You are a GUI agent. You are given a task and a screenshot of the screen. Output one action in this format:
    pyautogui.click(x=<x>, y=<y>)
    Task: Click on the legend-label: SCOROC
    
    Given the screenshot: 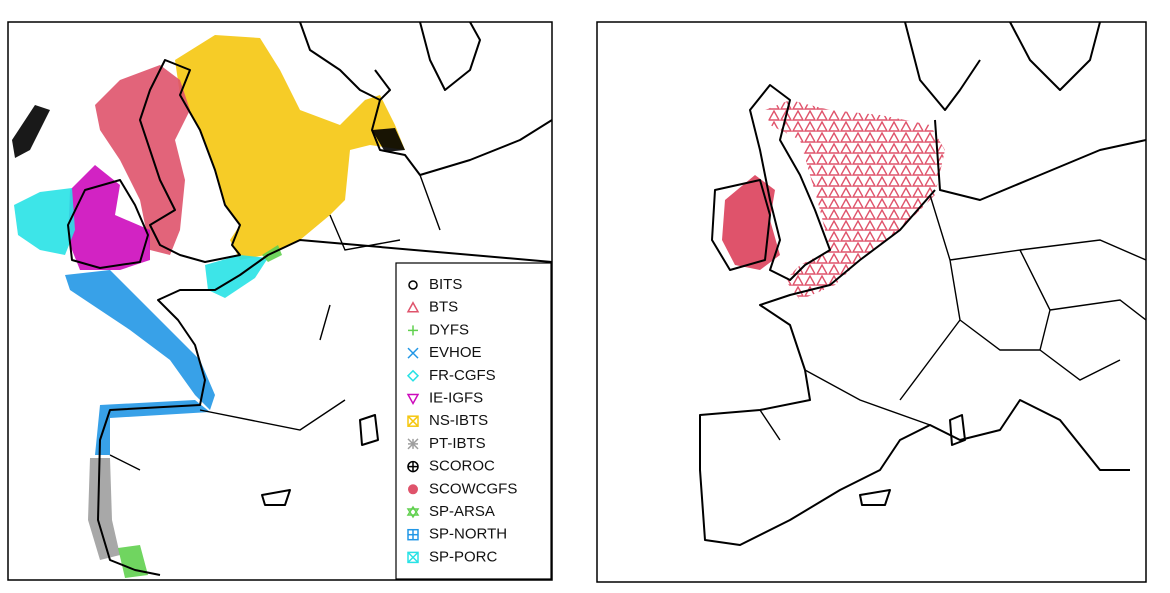 What is the action you would take?
    pyautogui.click(x=462, y=466)
    